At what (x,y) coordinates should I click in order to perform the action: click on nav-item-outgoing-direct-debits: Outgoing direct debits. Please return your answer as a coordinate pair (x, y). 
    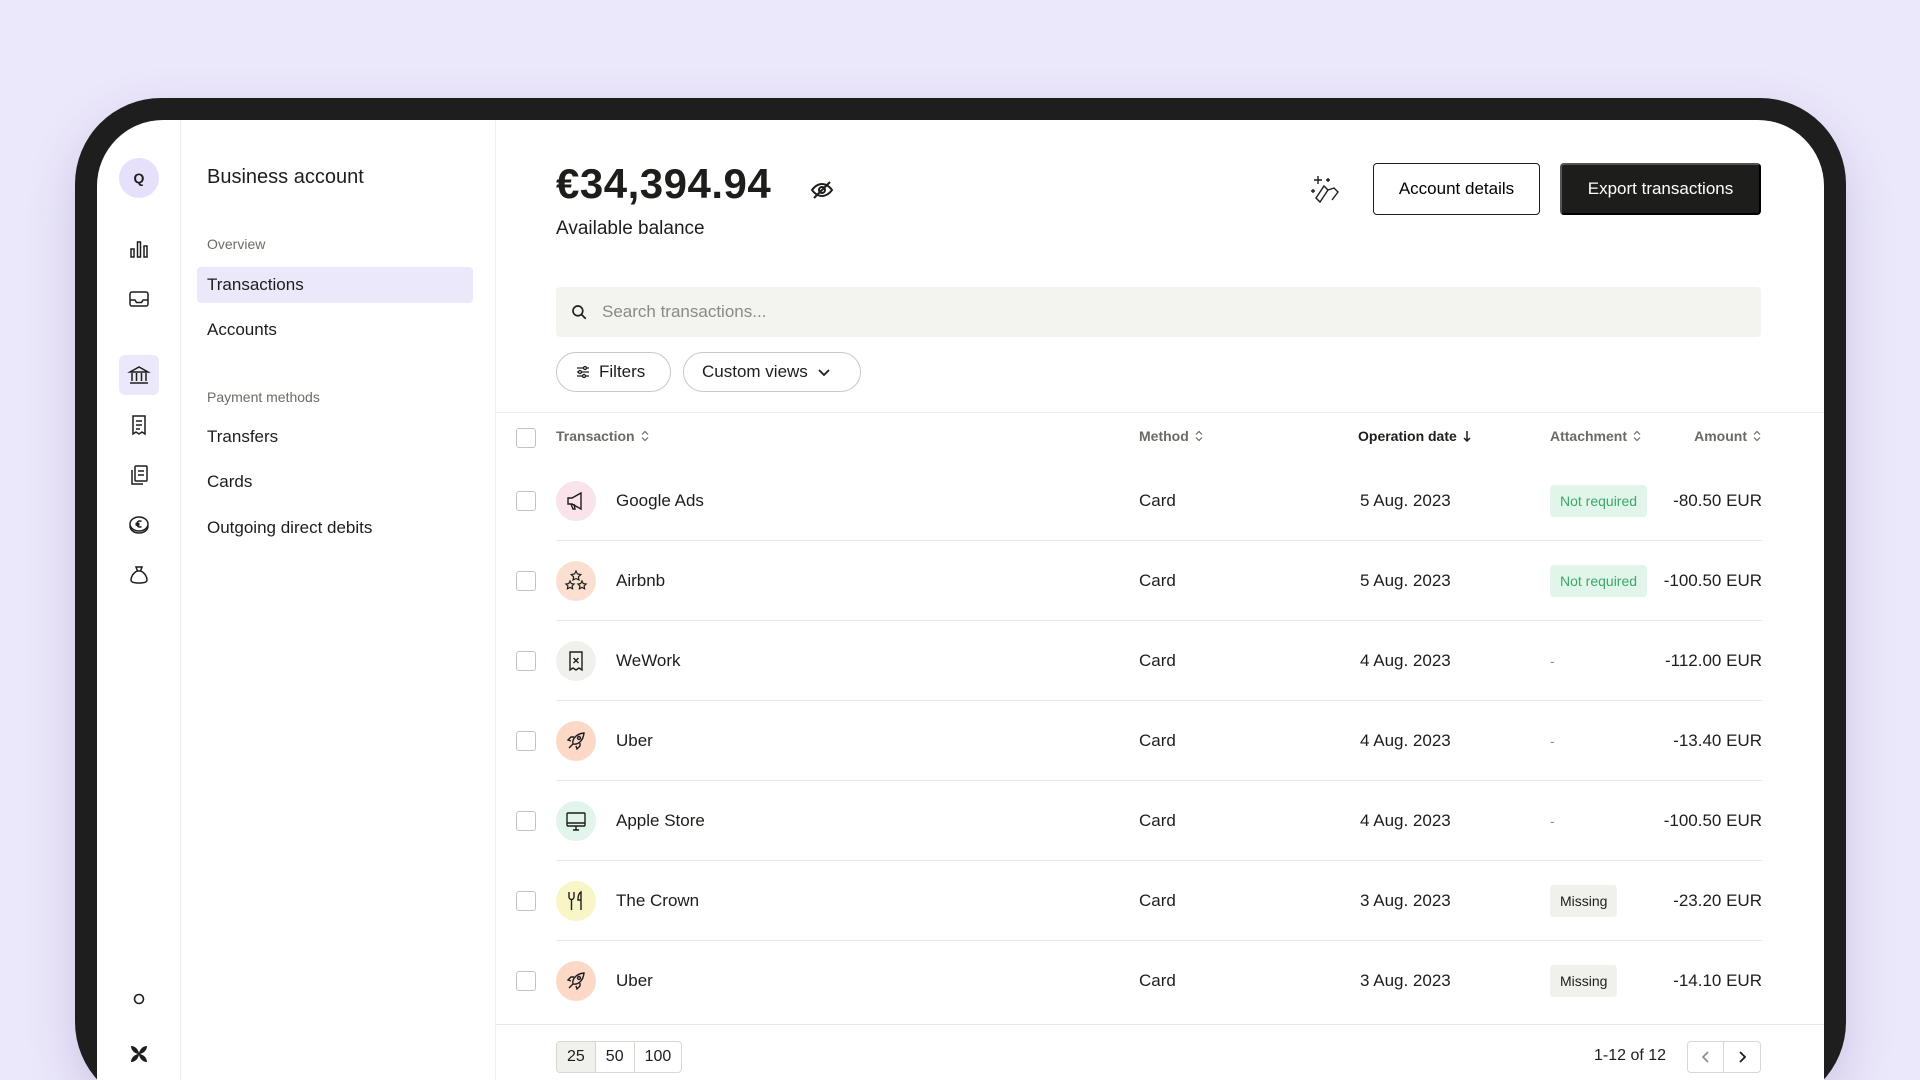
    Looking at the image, I should click on (290, 527).